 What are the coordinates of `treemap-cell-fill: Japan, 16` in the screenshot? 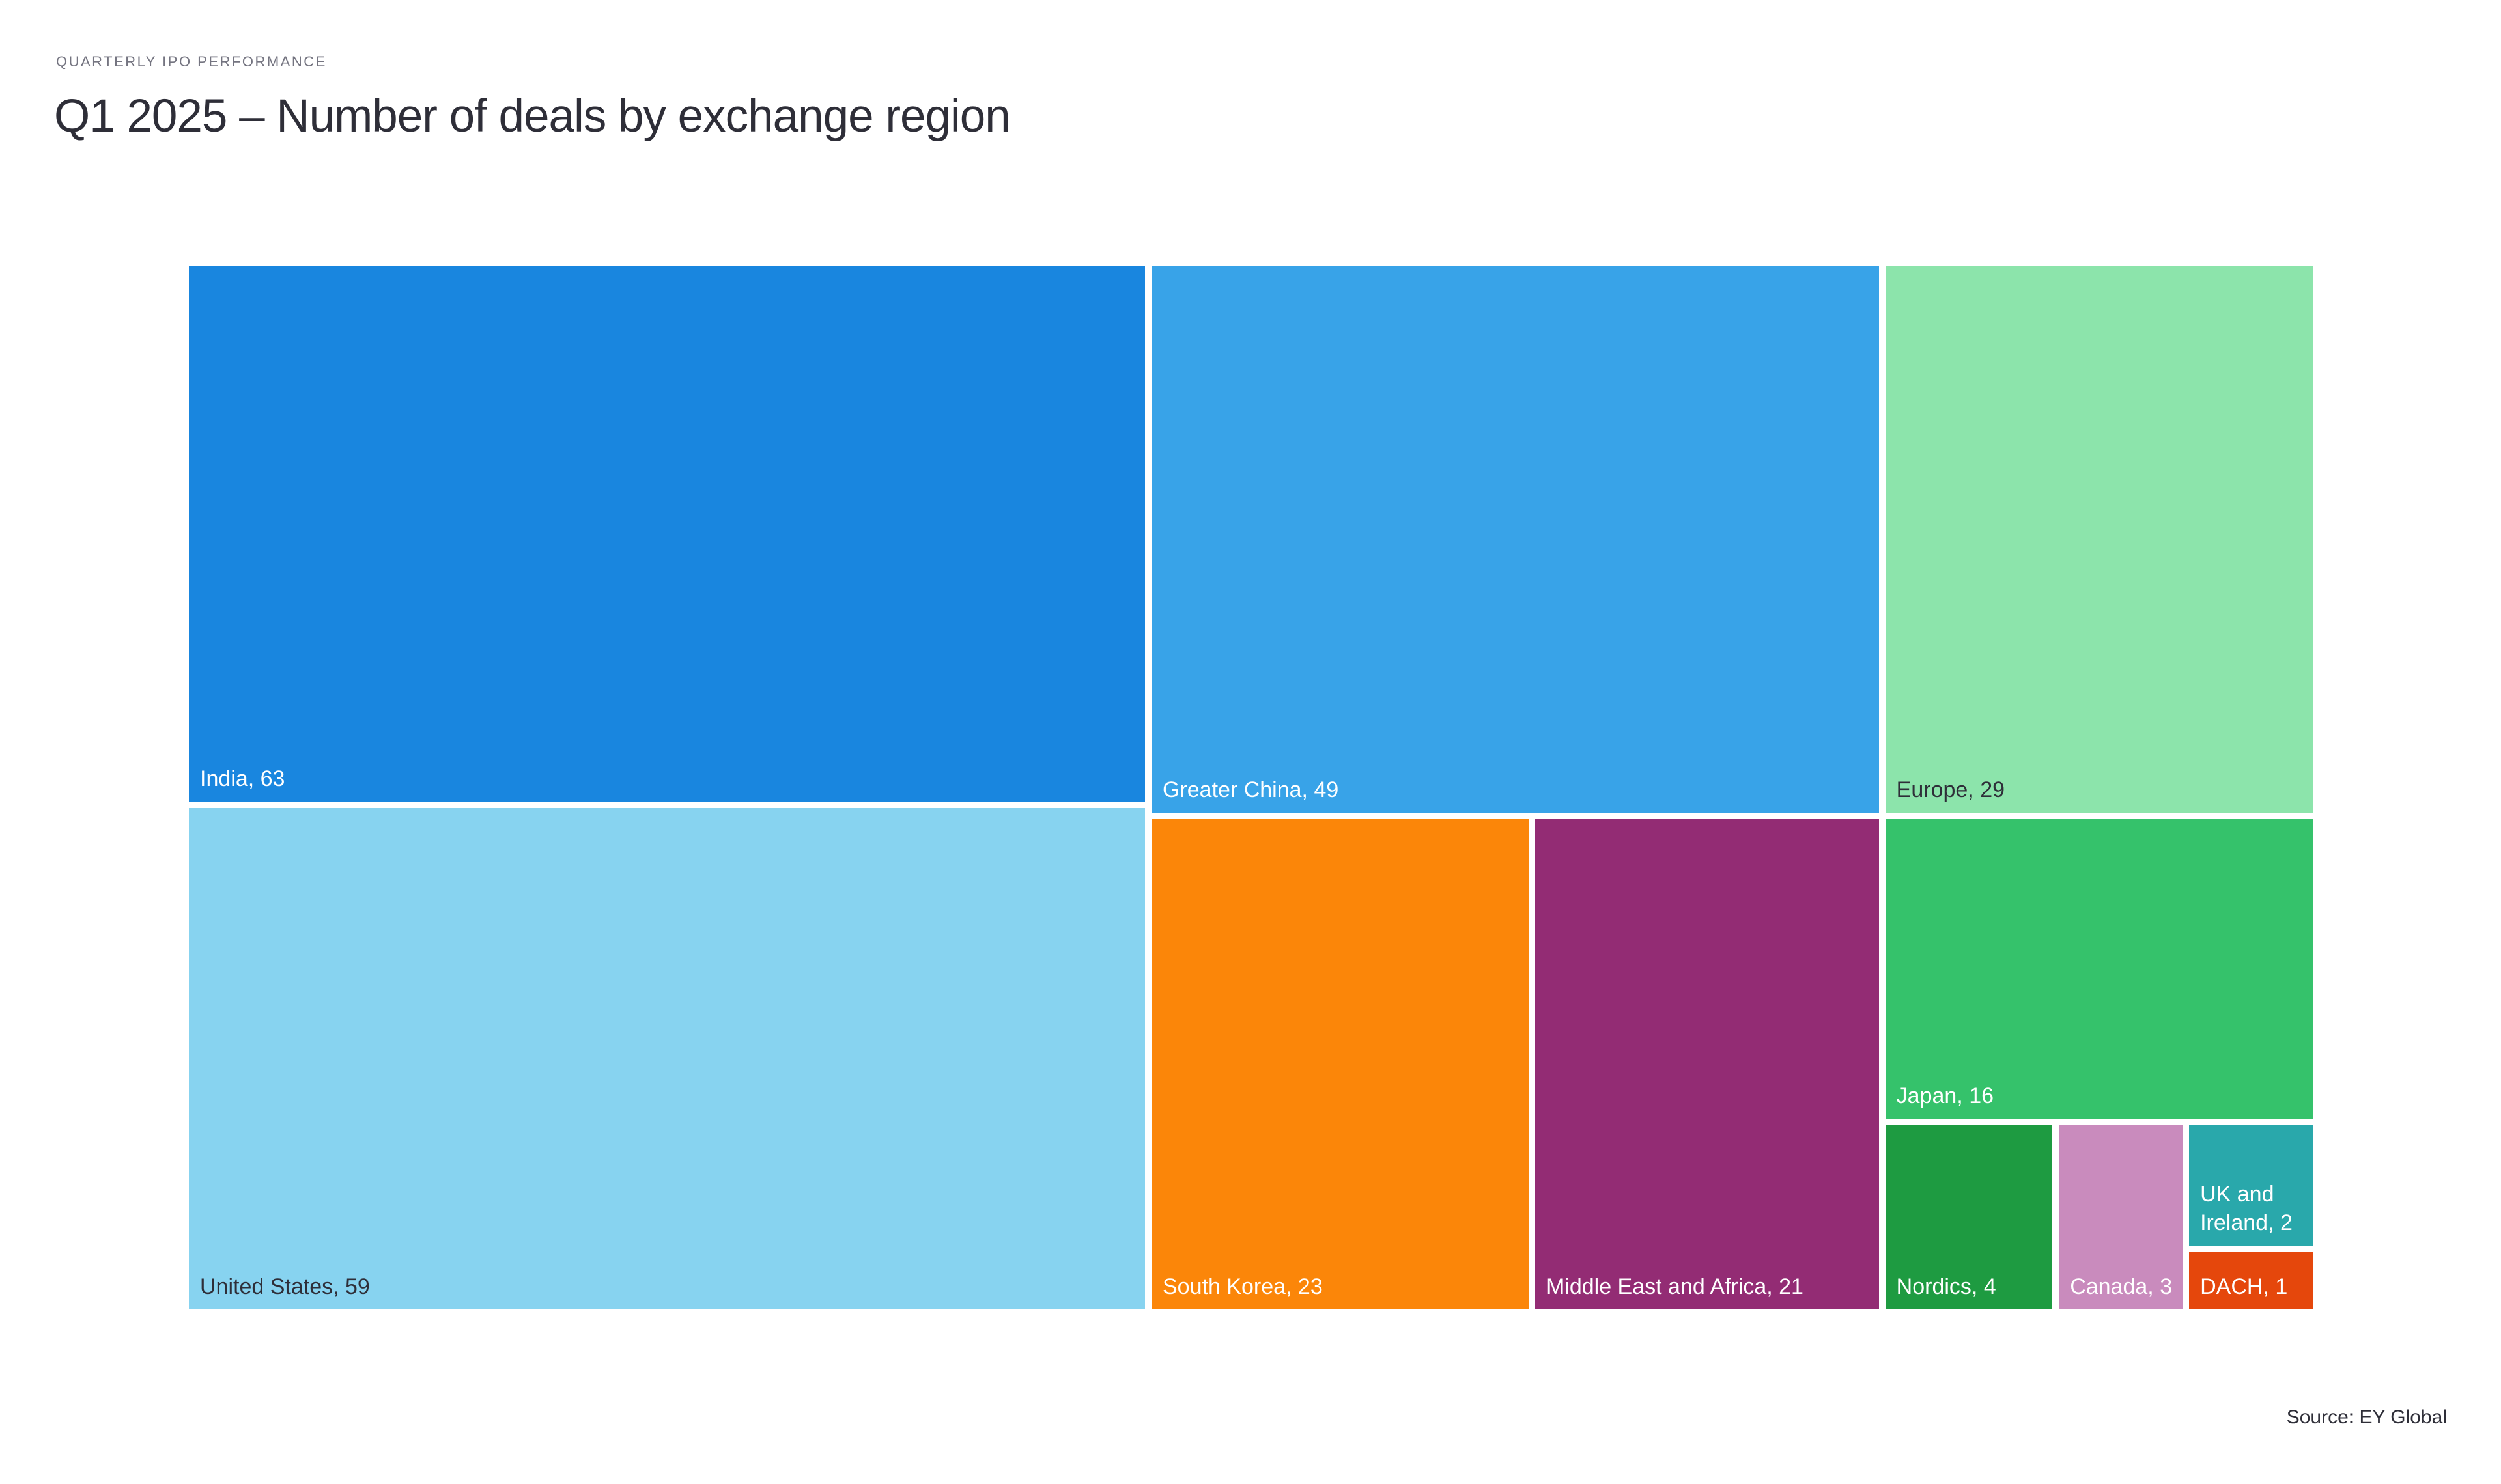 It's located at (2099, 969).